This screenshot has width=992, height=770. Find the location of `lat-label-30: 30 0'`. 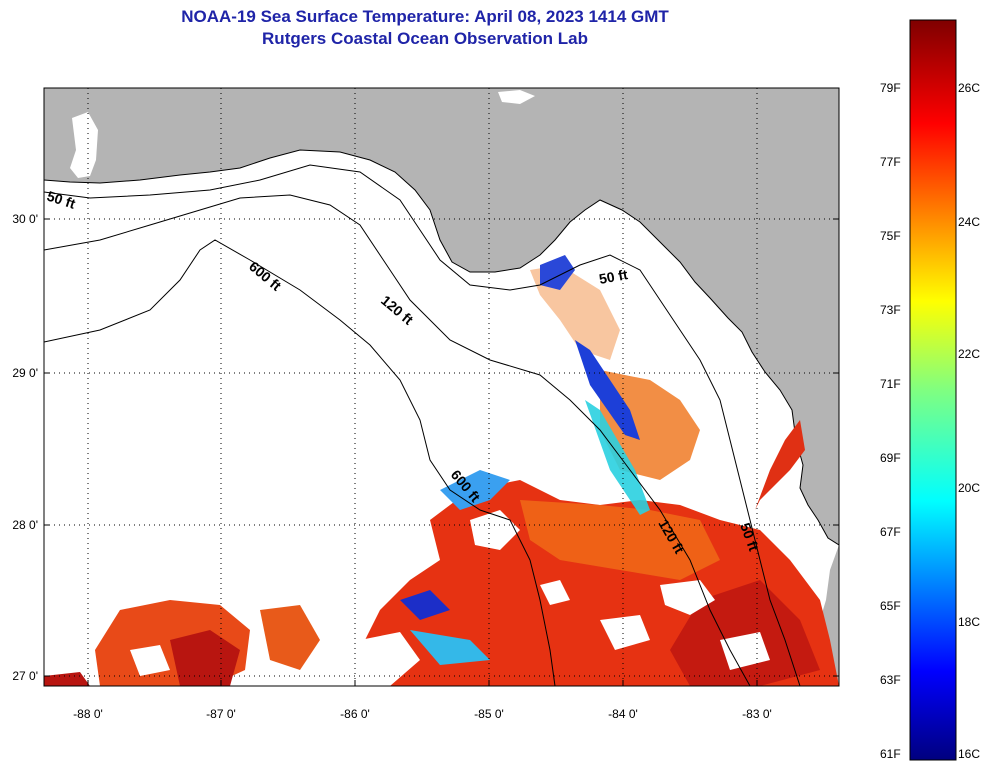

lat-label-30: 30 0' is located at coordinates (25, 219).